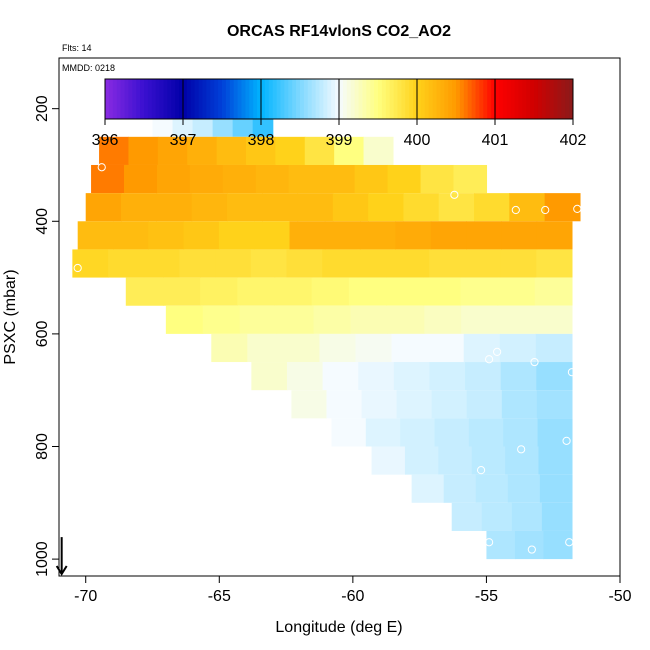 The width and height of the screenshot is (650, 650). Describe the element at coordinates (573, 140) in the screenshot. I see `colorbar-tick-label: 402` at that location.